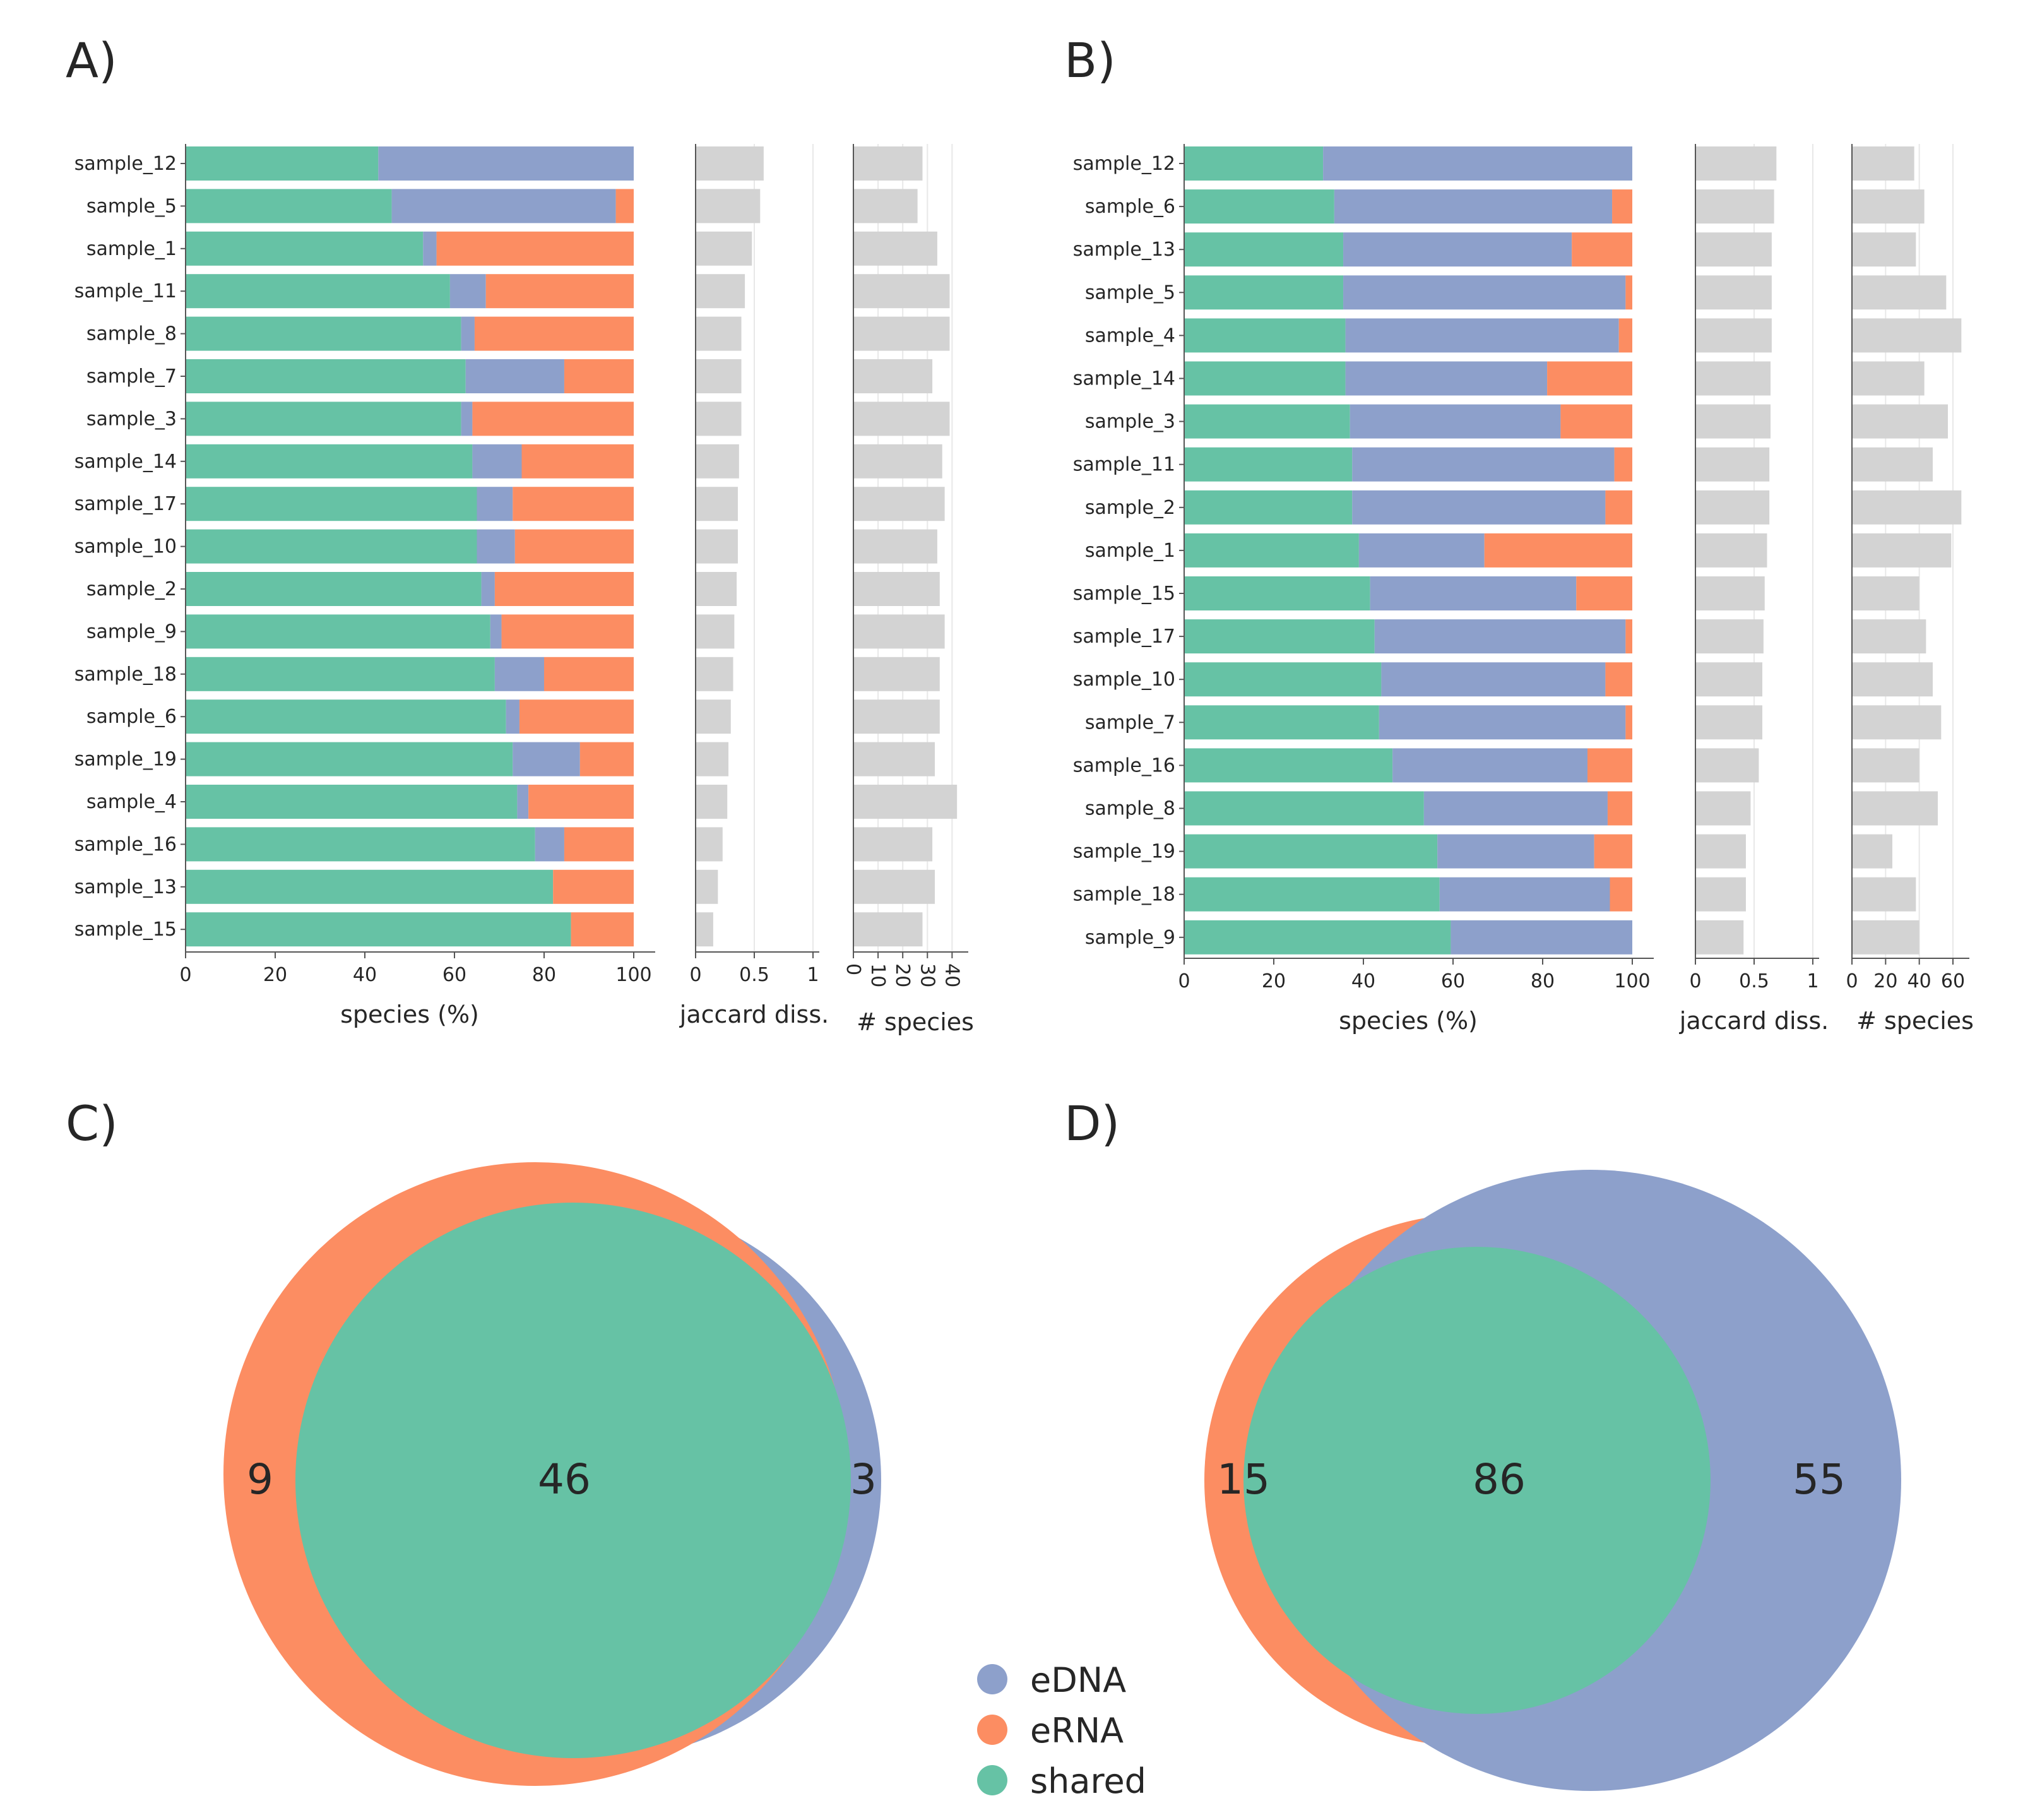 The width and height of the screenshot is (2035, 1820). I want to click on side-x-tick-label: 0, so click(853, 969).